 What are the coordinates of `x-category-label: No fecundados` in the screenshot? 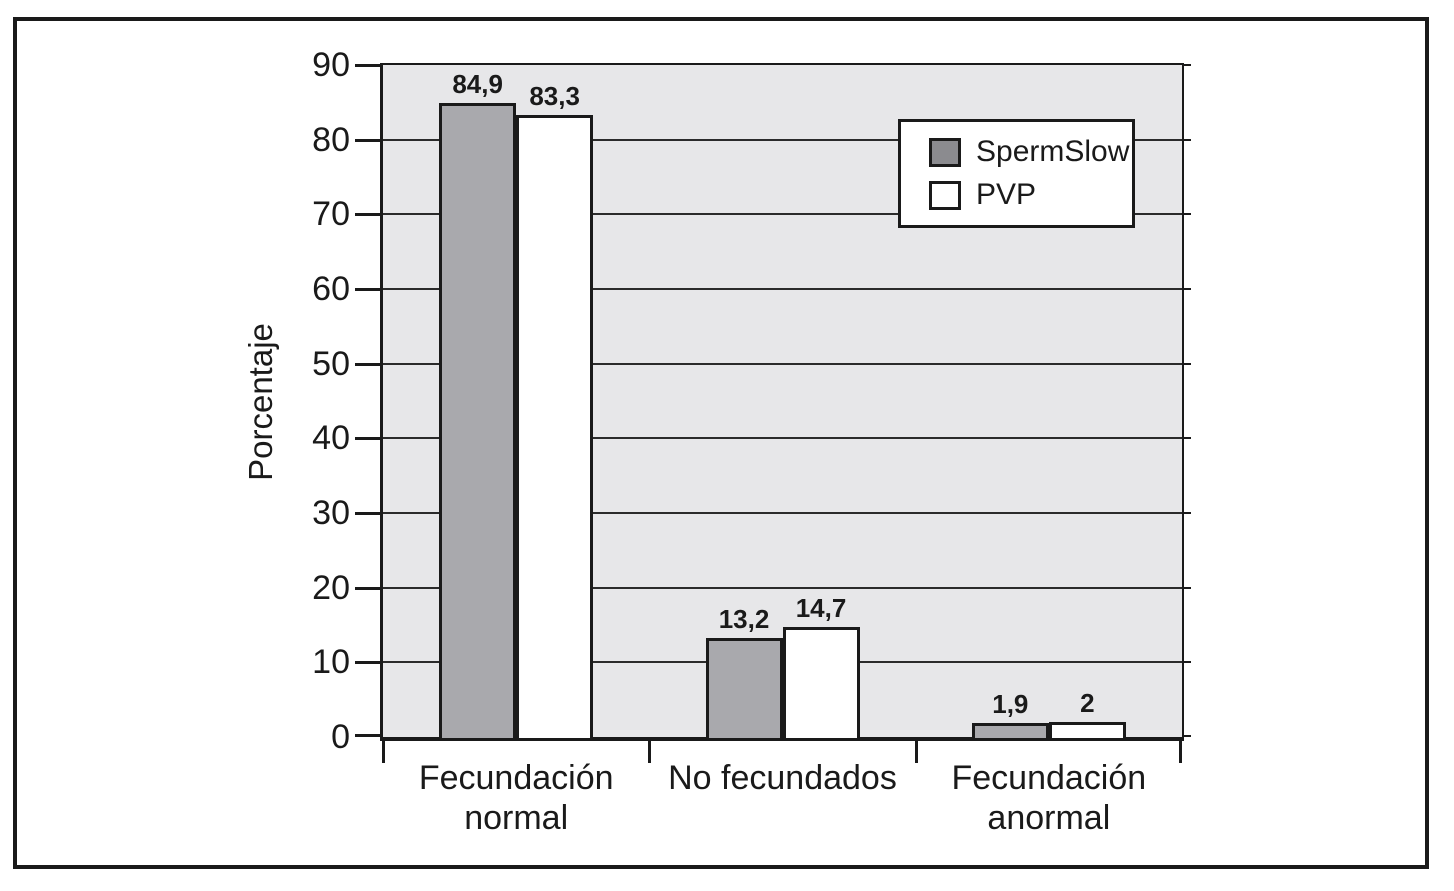 It's located at (783, 778).